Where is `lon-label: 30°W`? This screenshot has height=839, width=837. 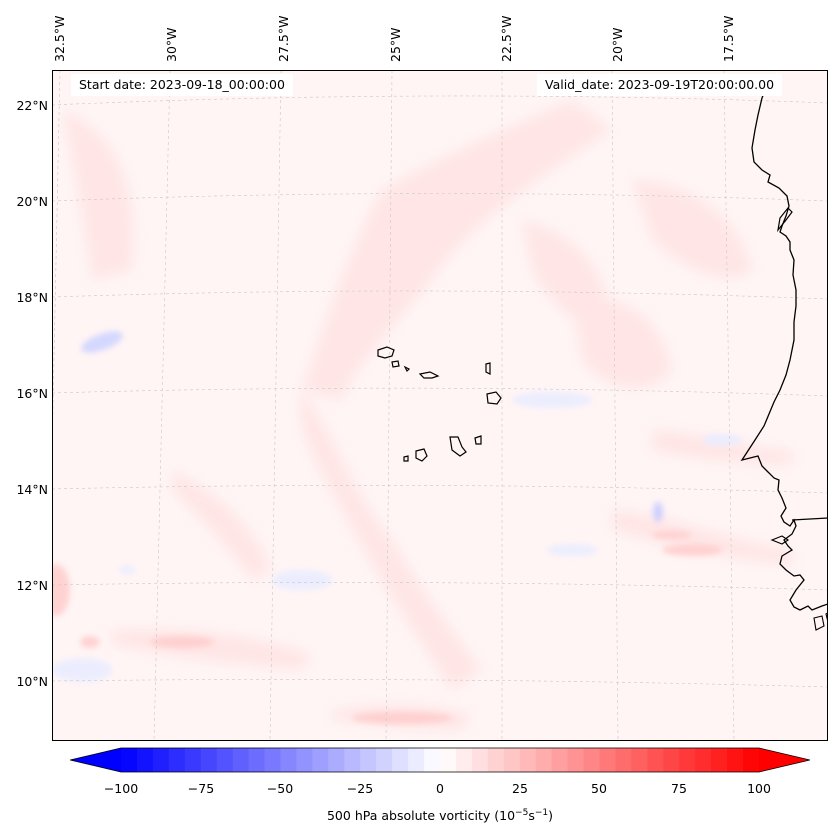
lon-label: 30°W is located at coordinates (171, 44).